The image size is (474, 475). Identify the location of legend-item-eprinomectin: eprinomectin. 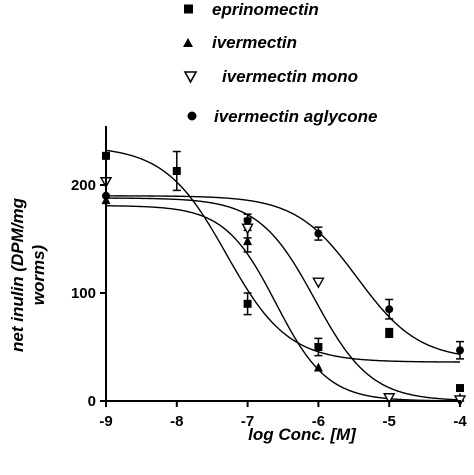
(251, 9).